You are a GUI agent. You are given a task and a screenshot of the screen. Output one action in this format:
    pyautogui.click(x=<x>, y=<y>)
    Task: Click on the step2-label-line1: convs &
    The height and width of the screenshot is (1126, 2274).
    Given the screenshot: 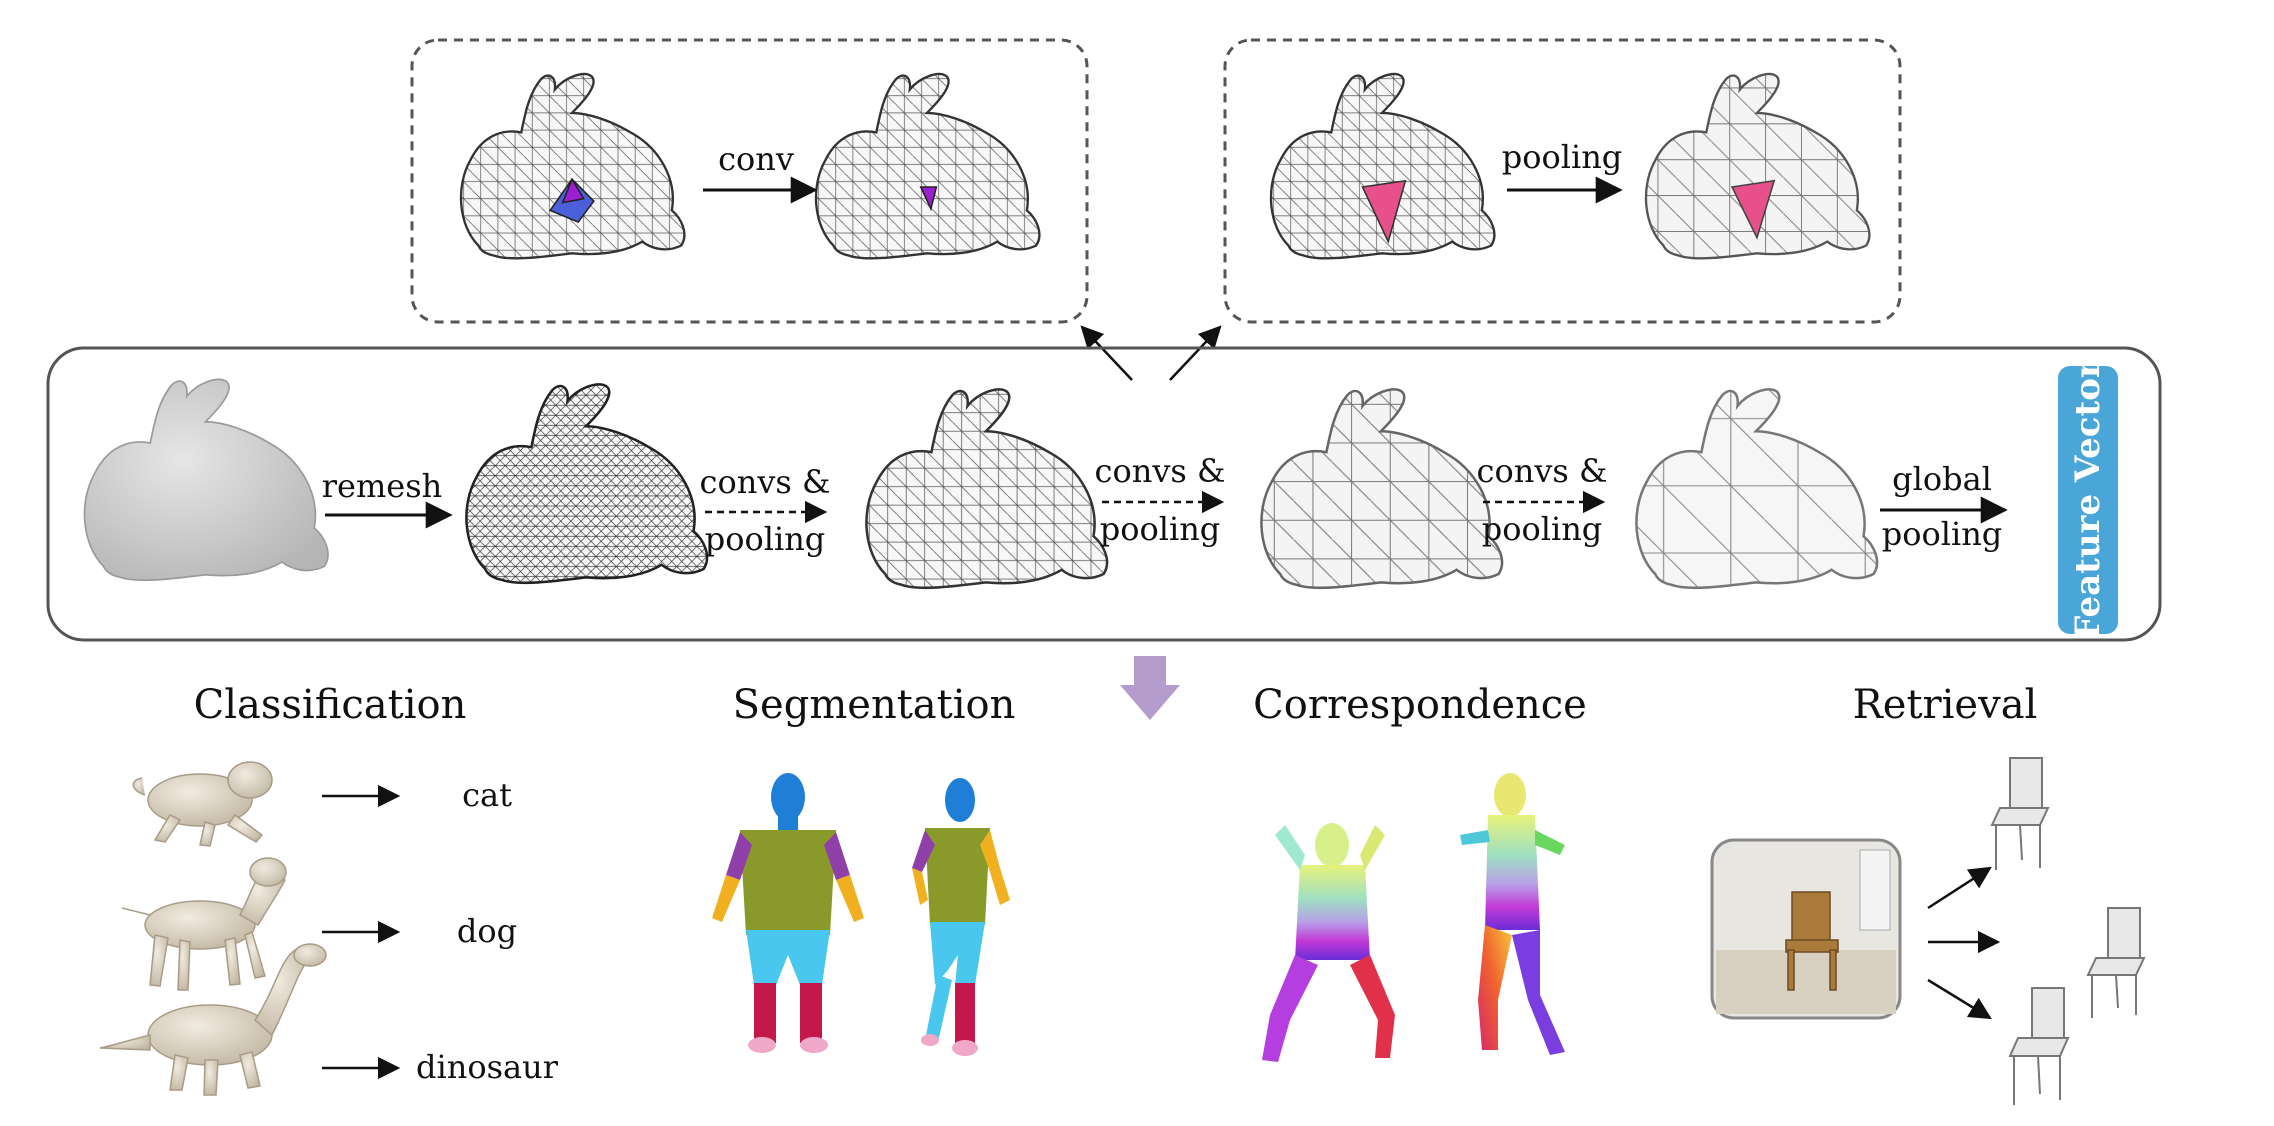 What is the action you would take?
    pyautogui.click(x=1160, y=471)
    